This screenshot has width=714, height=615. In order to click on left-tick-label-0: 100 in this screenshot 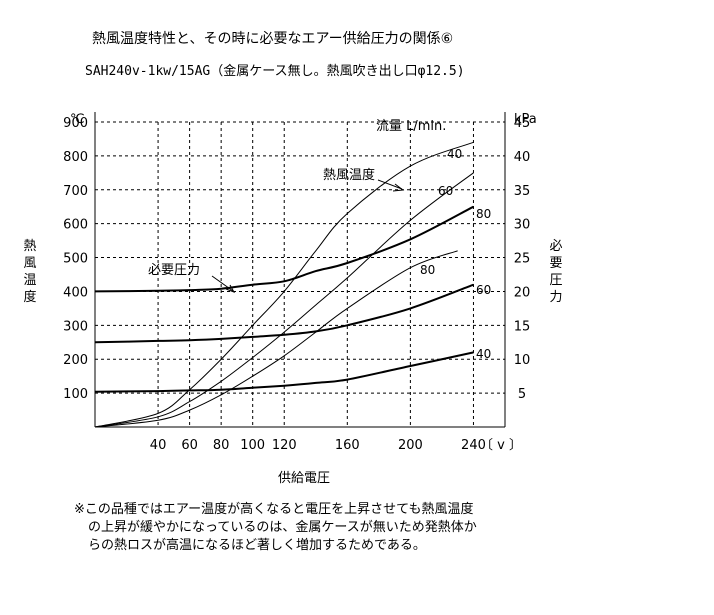, I will do `click(75, 394)`.